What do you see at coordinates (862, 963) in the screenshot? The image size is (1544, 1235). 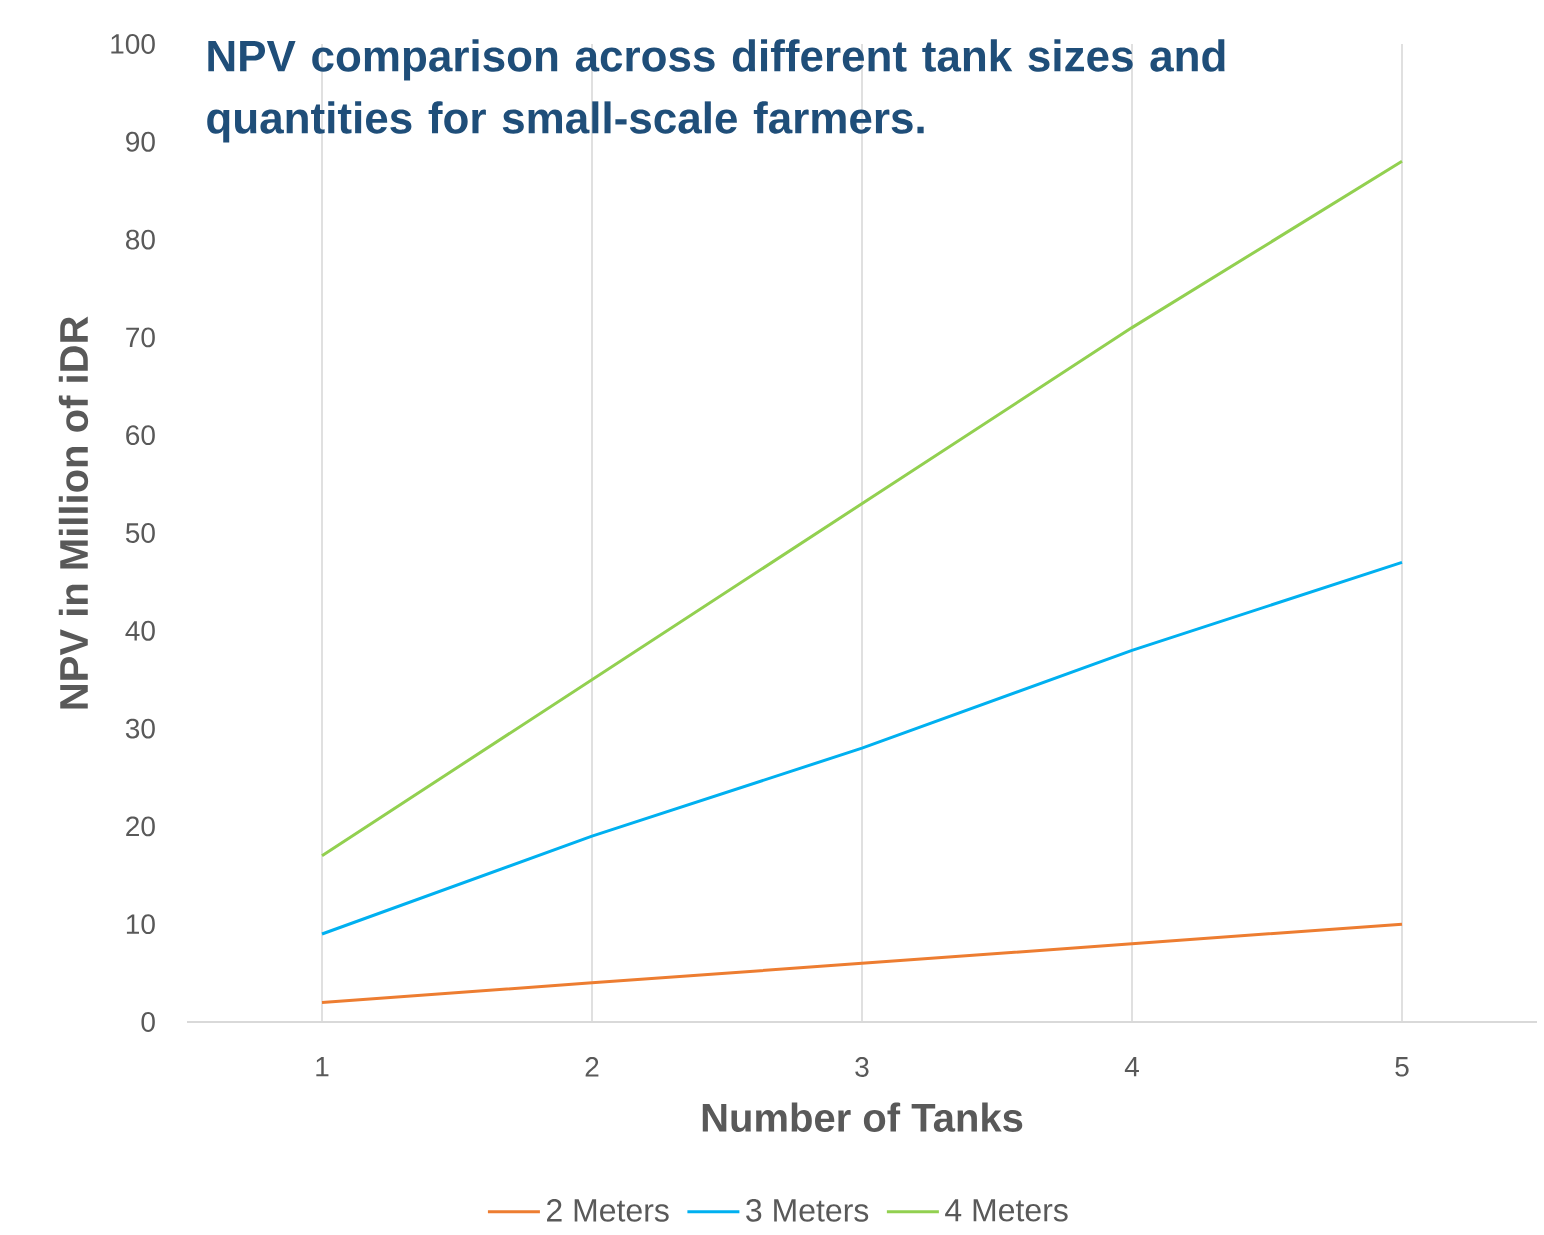 I see `line-series` at bounding box center [862, 963].